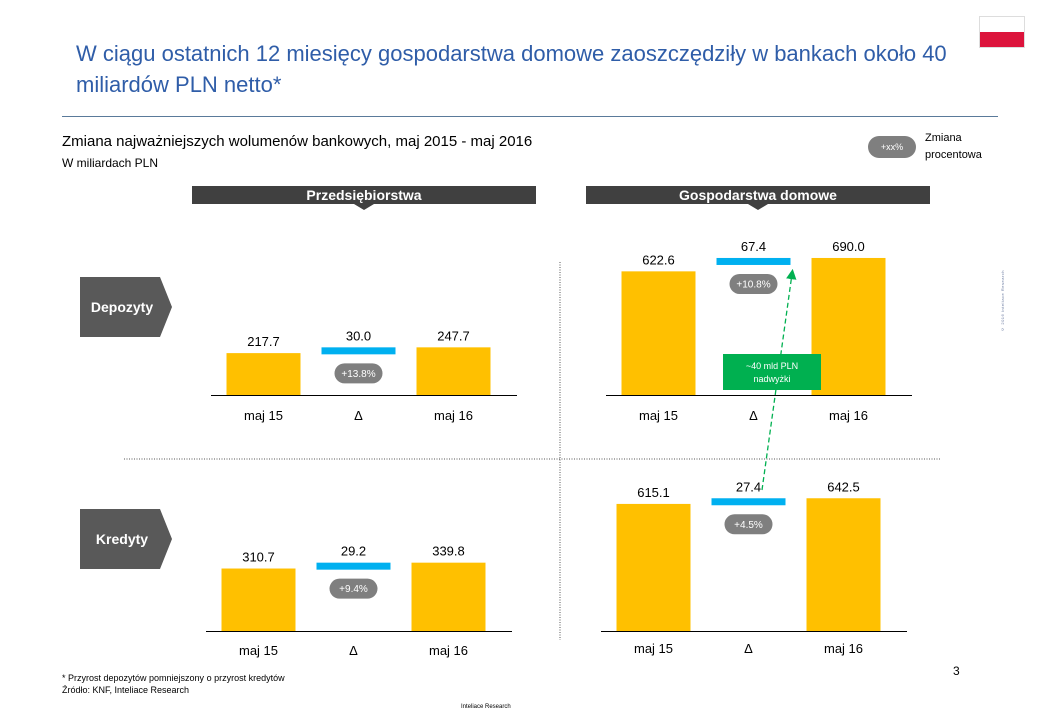 The width and height of the screenshot is (1040, 720). What do you see at coordinates (122, 307) in the screenshot?
I see `row-label-1: Depozyty` at bounding box center [122, 307].